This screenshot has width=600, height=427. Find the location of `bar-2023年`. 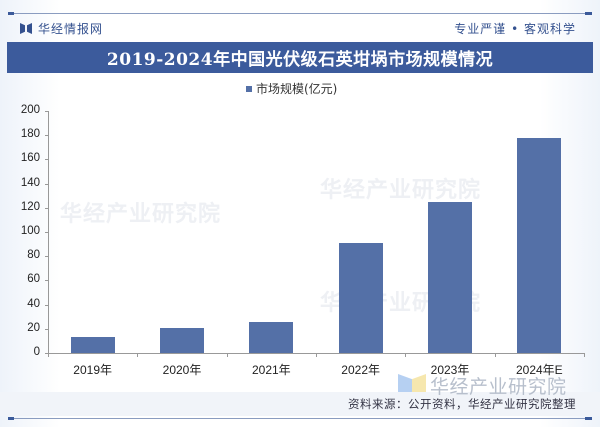

bar-2023年 is located at coordinates (450, 277).